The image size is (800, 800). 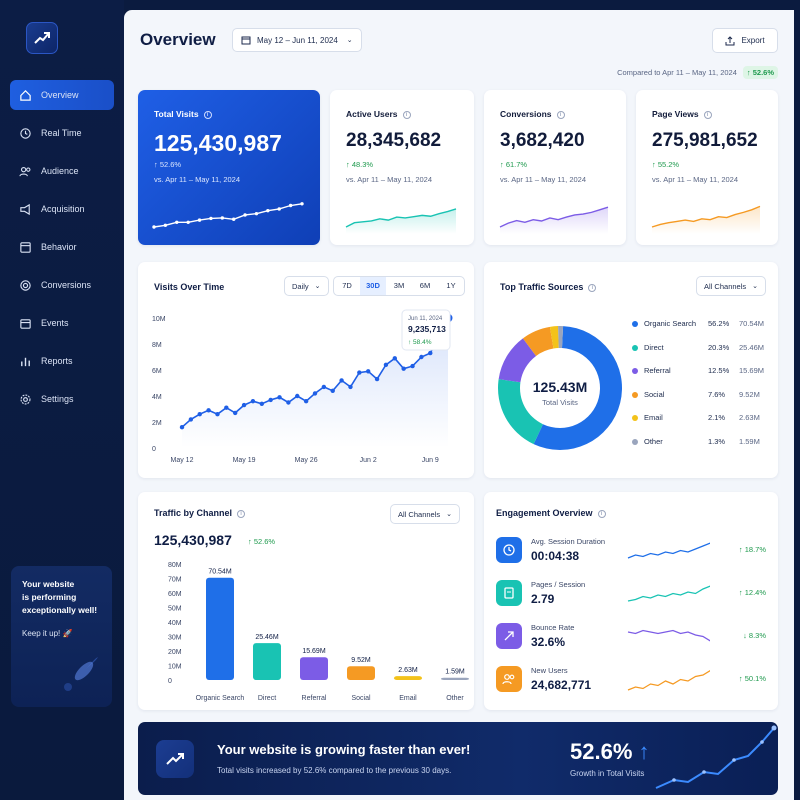 What do you see at coordinates (62, 361) in the screenshot?
I see `sidebar-item-reports: Reports` at bounding box center [62, 361].